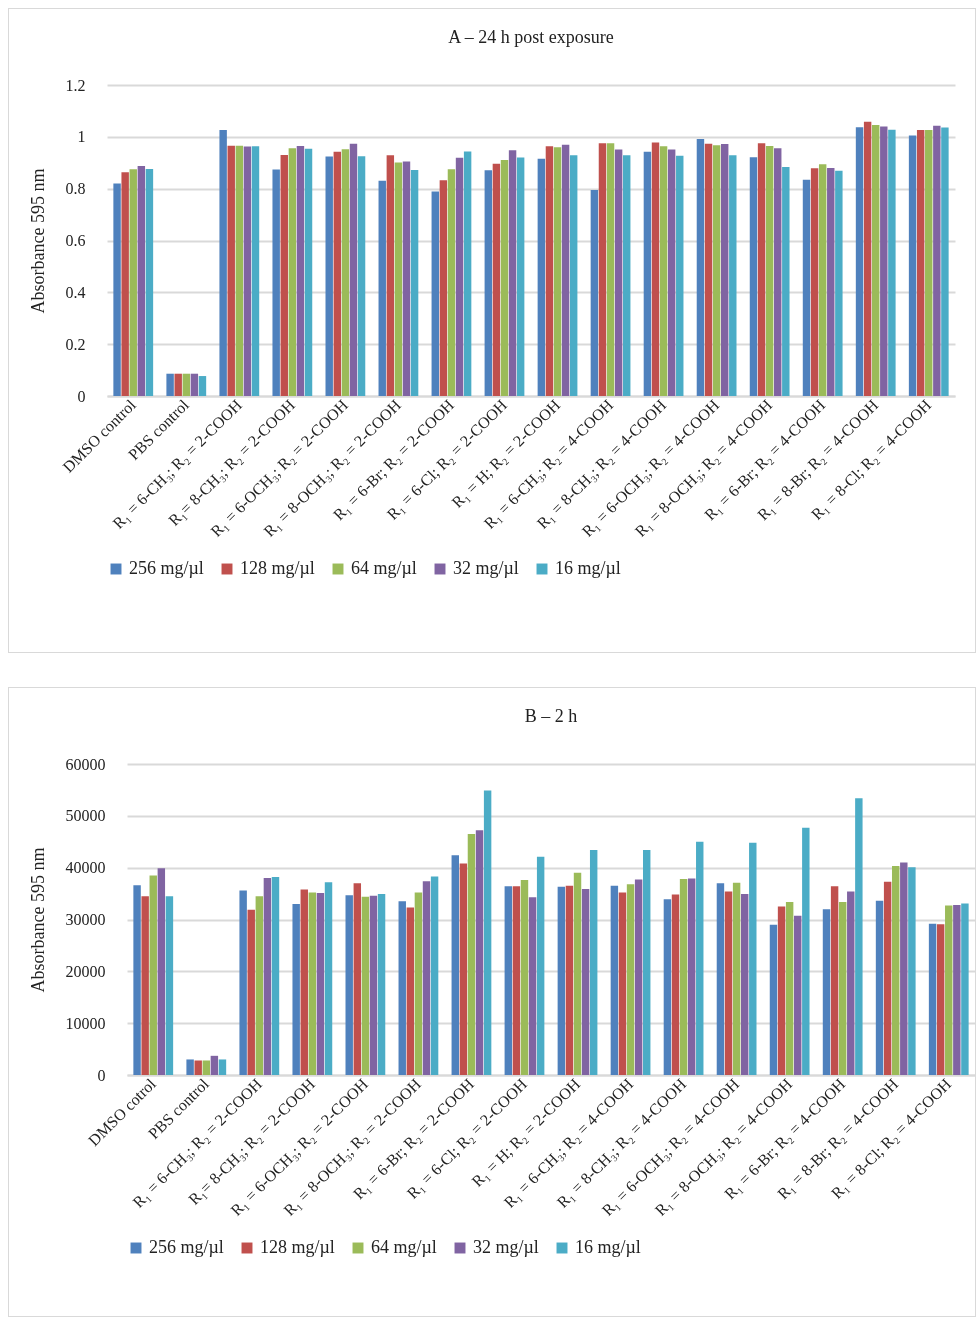 Image resolution: width=978 pixels, height=1321 pixels. What do you see at coordinates (85, 971) in the screenshot?
I see `y-tick-label: 20000` at bounding box center [85, 971].